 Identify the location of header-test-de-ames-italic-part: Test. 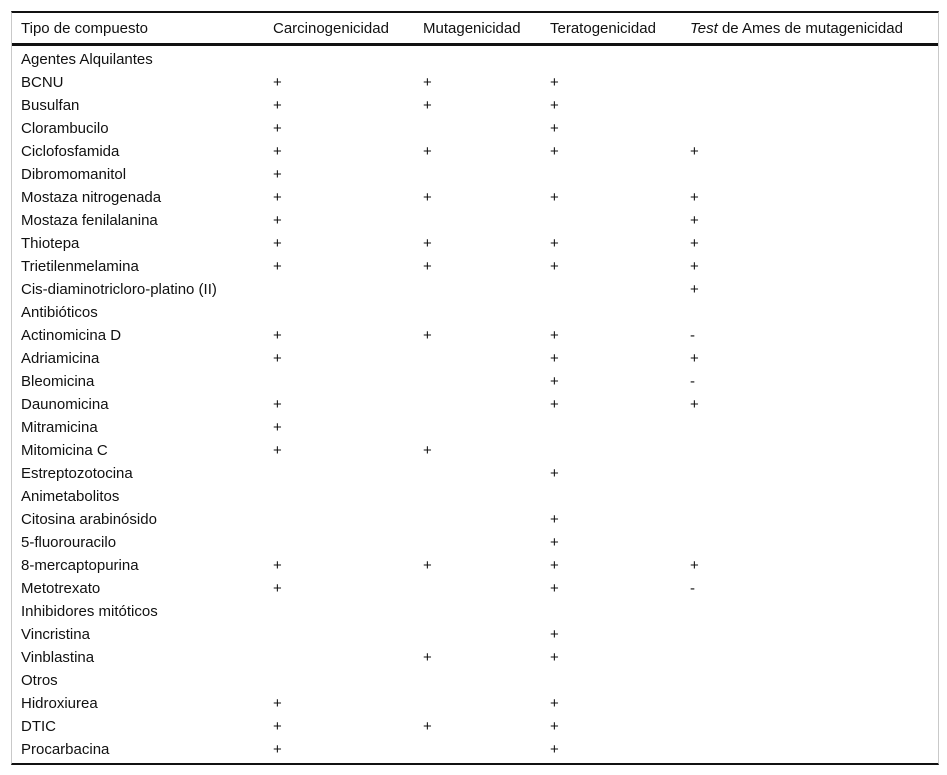
(704, 28).